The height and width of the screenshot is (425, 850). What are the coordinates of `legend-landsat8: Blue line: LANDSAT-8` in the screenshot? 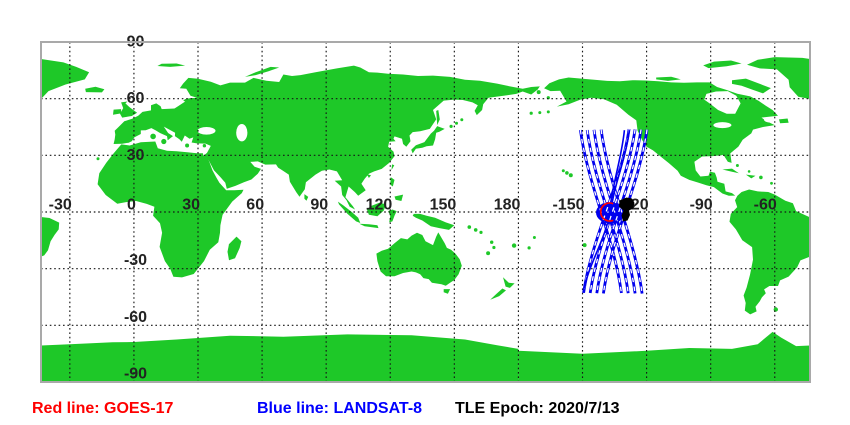 It's located at (340, 408).